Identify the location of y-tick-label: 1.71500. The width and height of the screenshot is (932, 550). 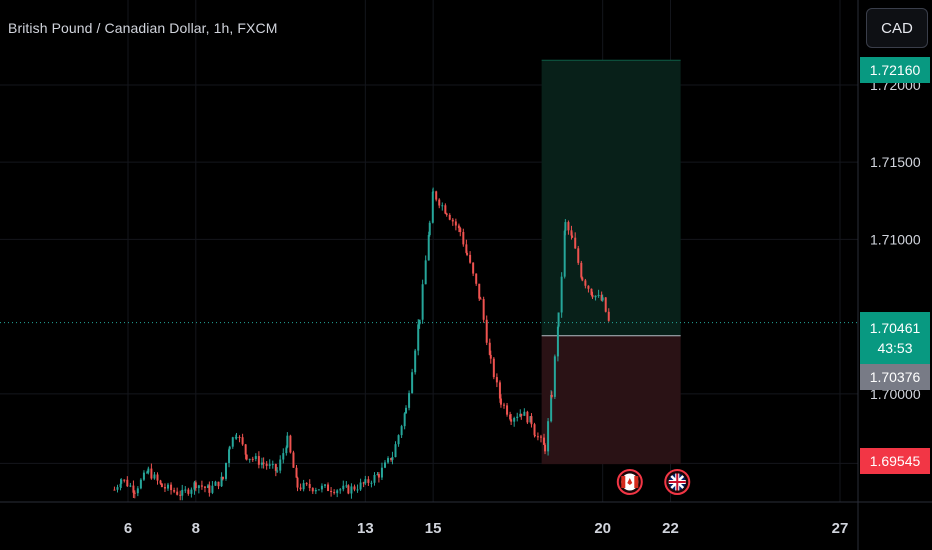
(895, 162).